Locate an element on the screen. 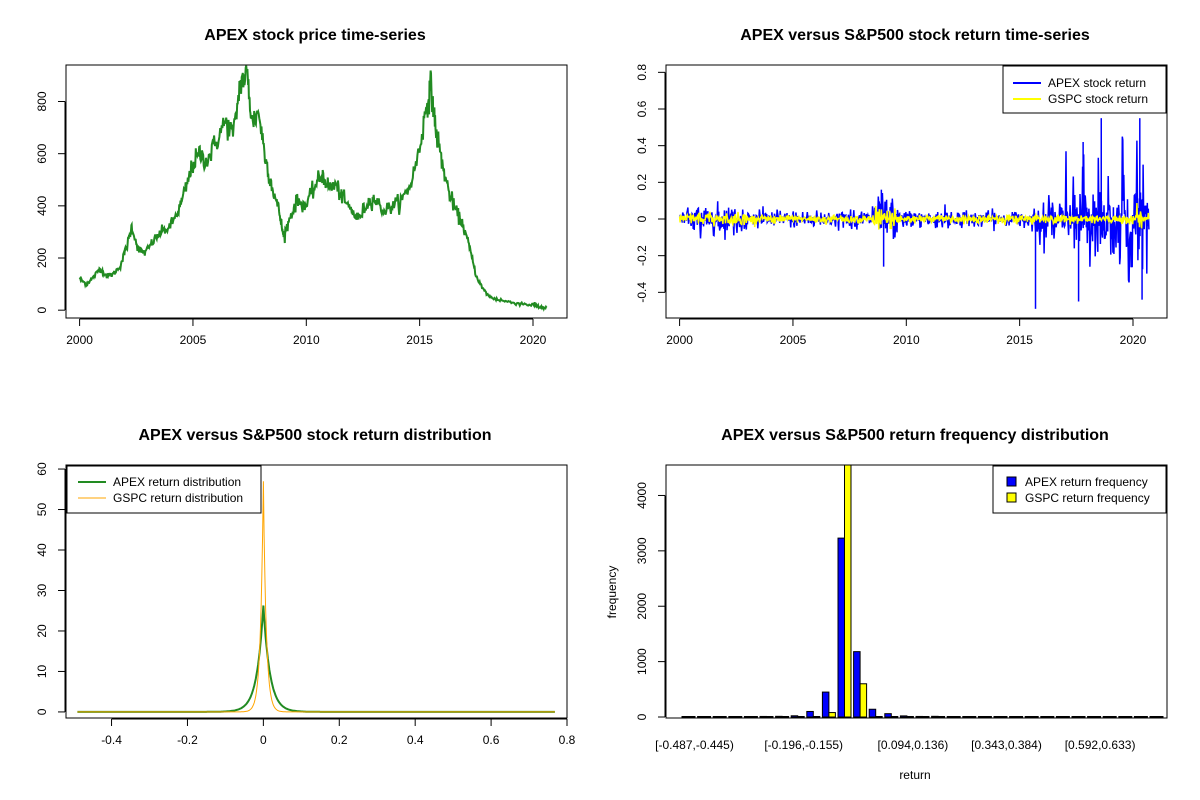  legend-swatch-apex is located at coordinates (1011, 481).